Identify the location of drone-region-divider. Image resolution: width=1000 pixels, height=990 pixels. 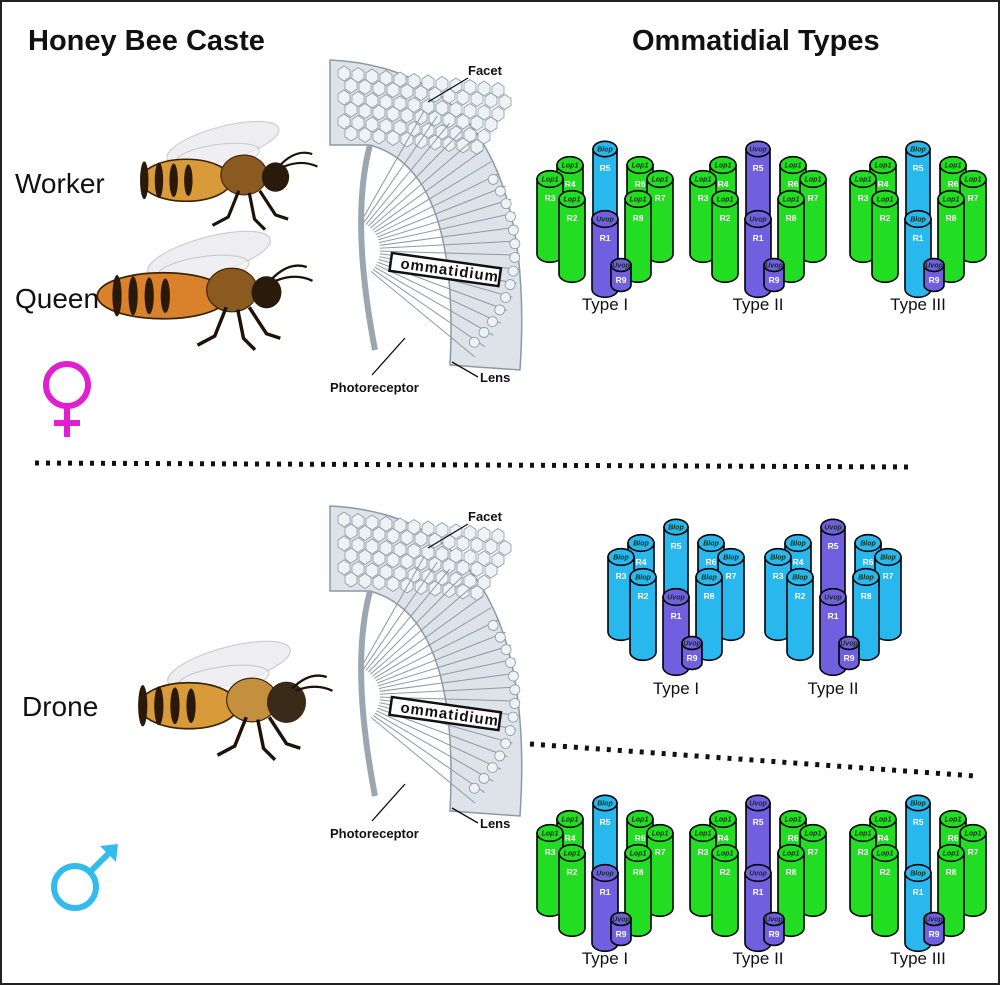
(752, 760).